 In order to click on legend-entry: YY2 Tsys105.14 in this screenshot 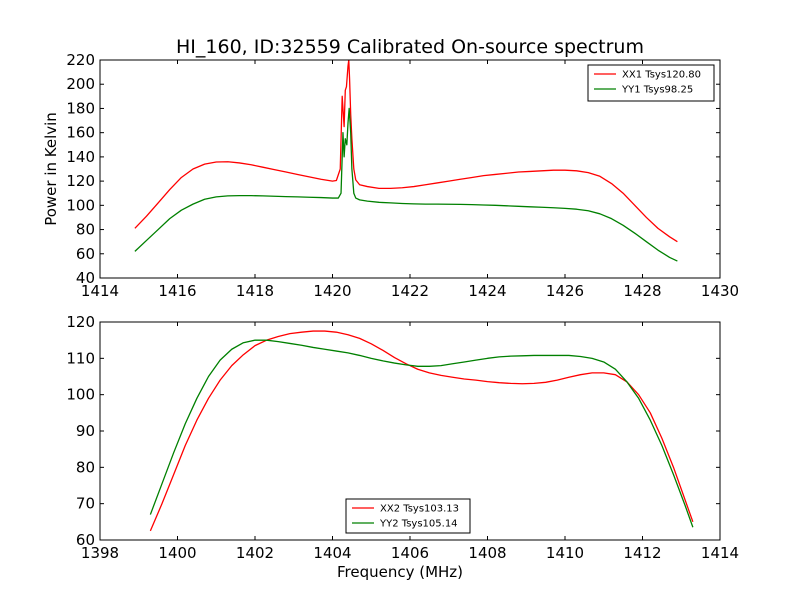, I will do `click(418, 524)`.